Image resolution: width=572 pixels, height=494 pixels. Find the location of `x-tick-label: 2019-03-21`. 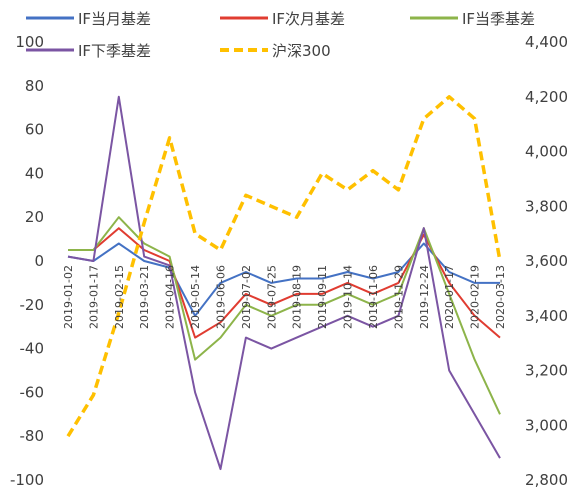

x-tick-label: 2019-03-21 is located at coordinates (144, 297).